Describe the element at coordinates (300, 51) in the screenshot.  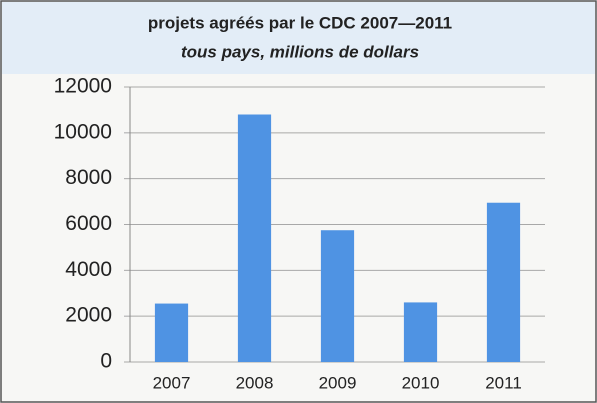
I see `chart-subtitle: tous pays, millions de dollars` at that location.